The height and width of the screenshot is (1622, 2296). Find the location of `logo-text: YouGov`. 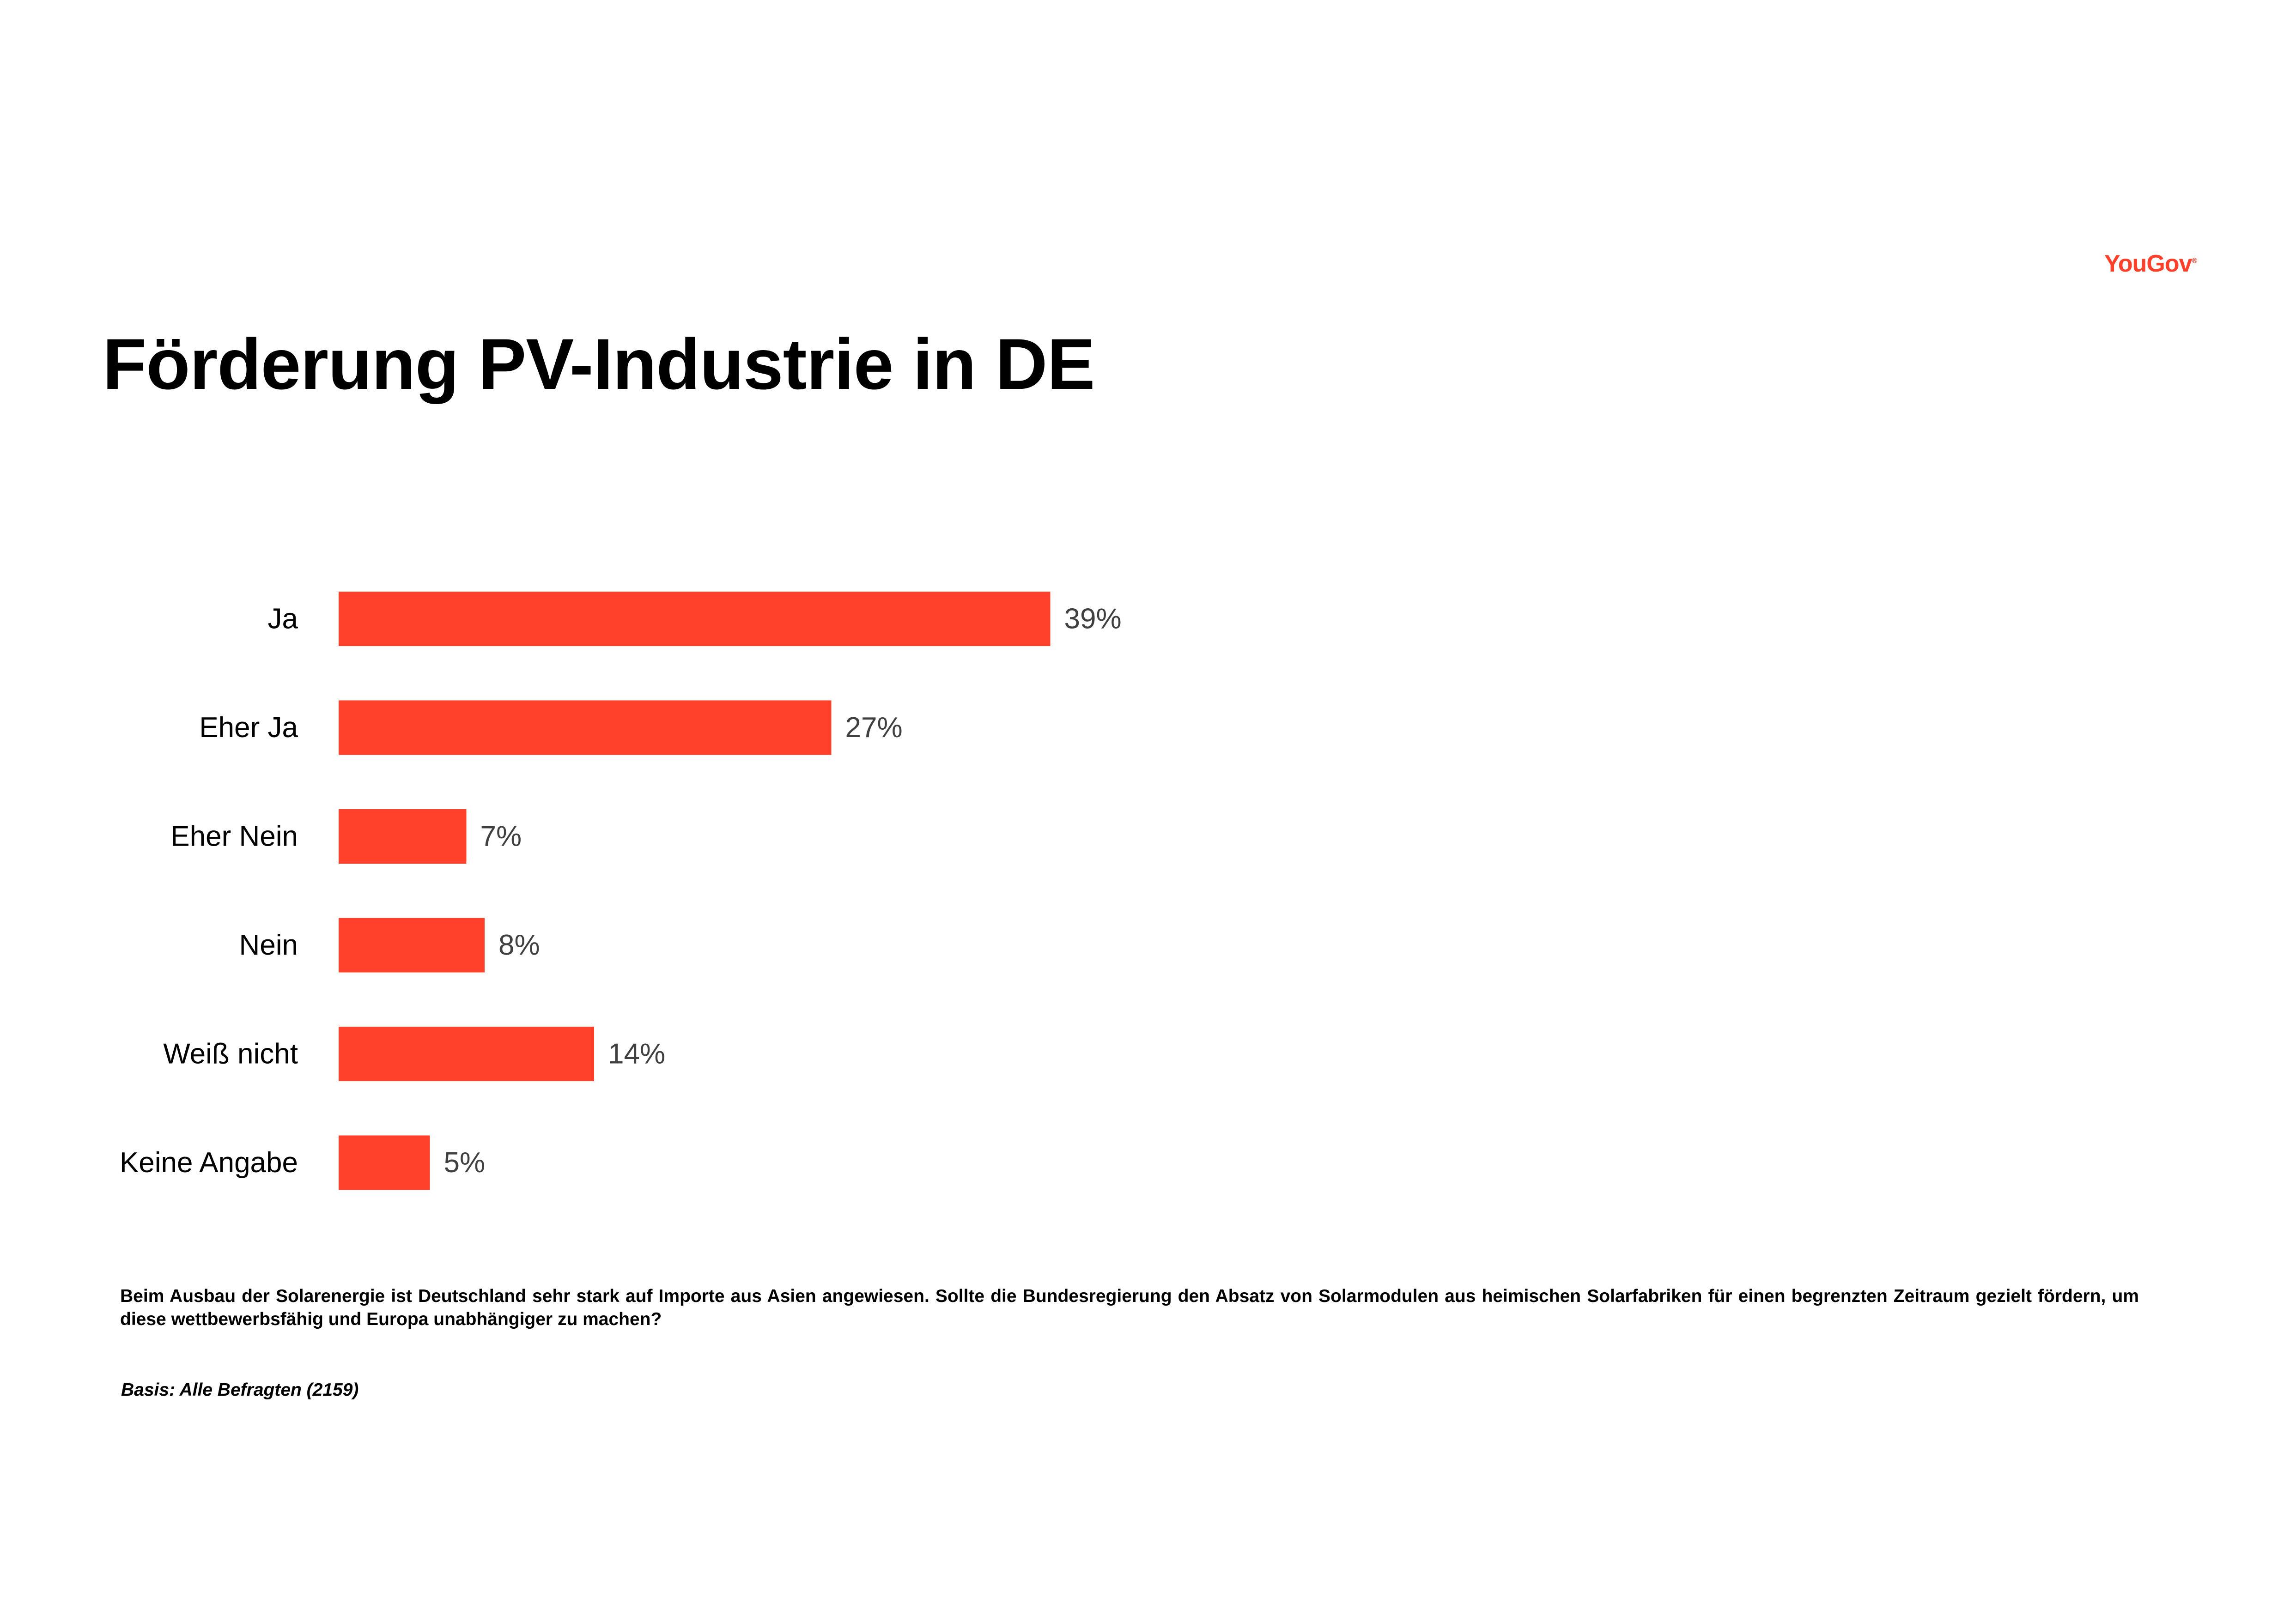

logo-text: YouGov is located at coordinates (2148, 263).